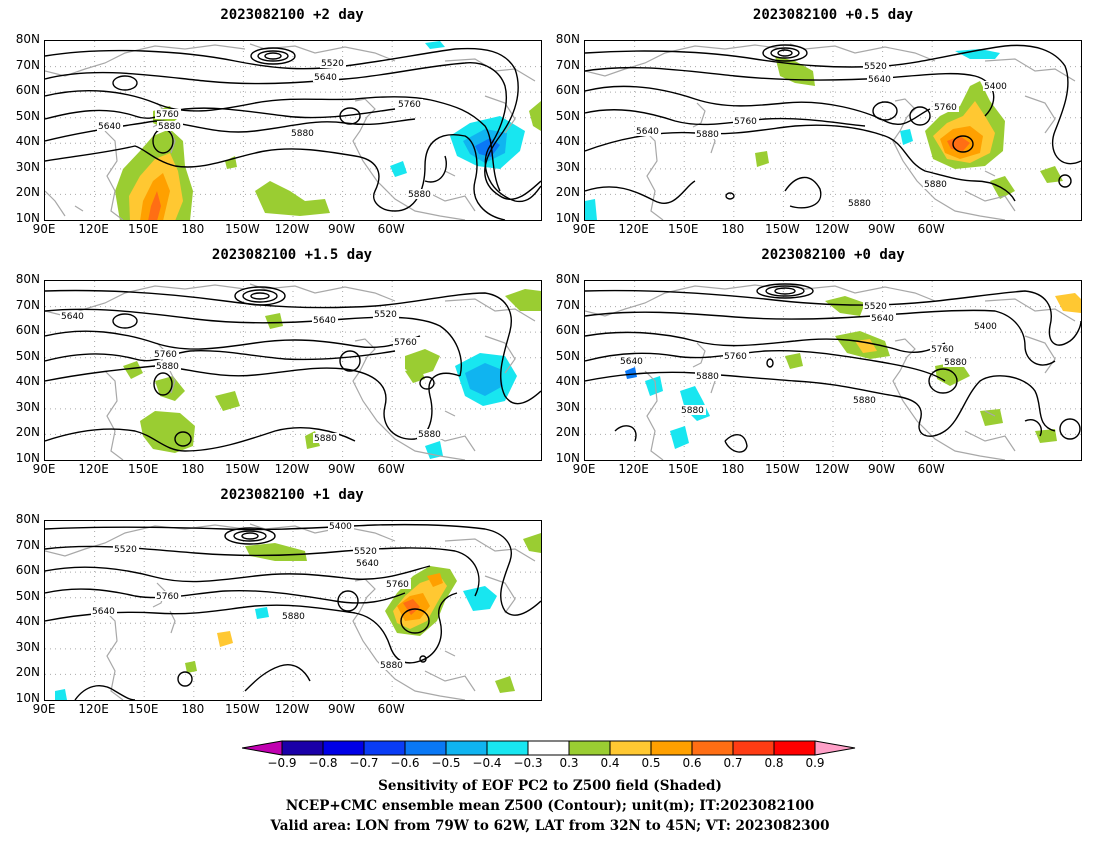  What do you see at coordinates (292, 495) in the screenshot?
I see `panel-title: 2023082100 +1 day` at bounding box center [292, 495].